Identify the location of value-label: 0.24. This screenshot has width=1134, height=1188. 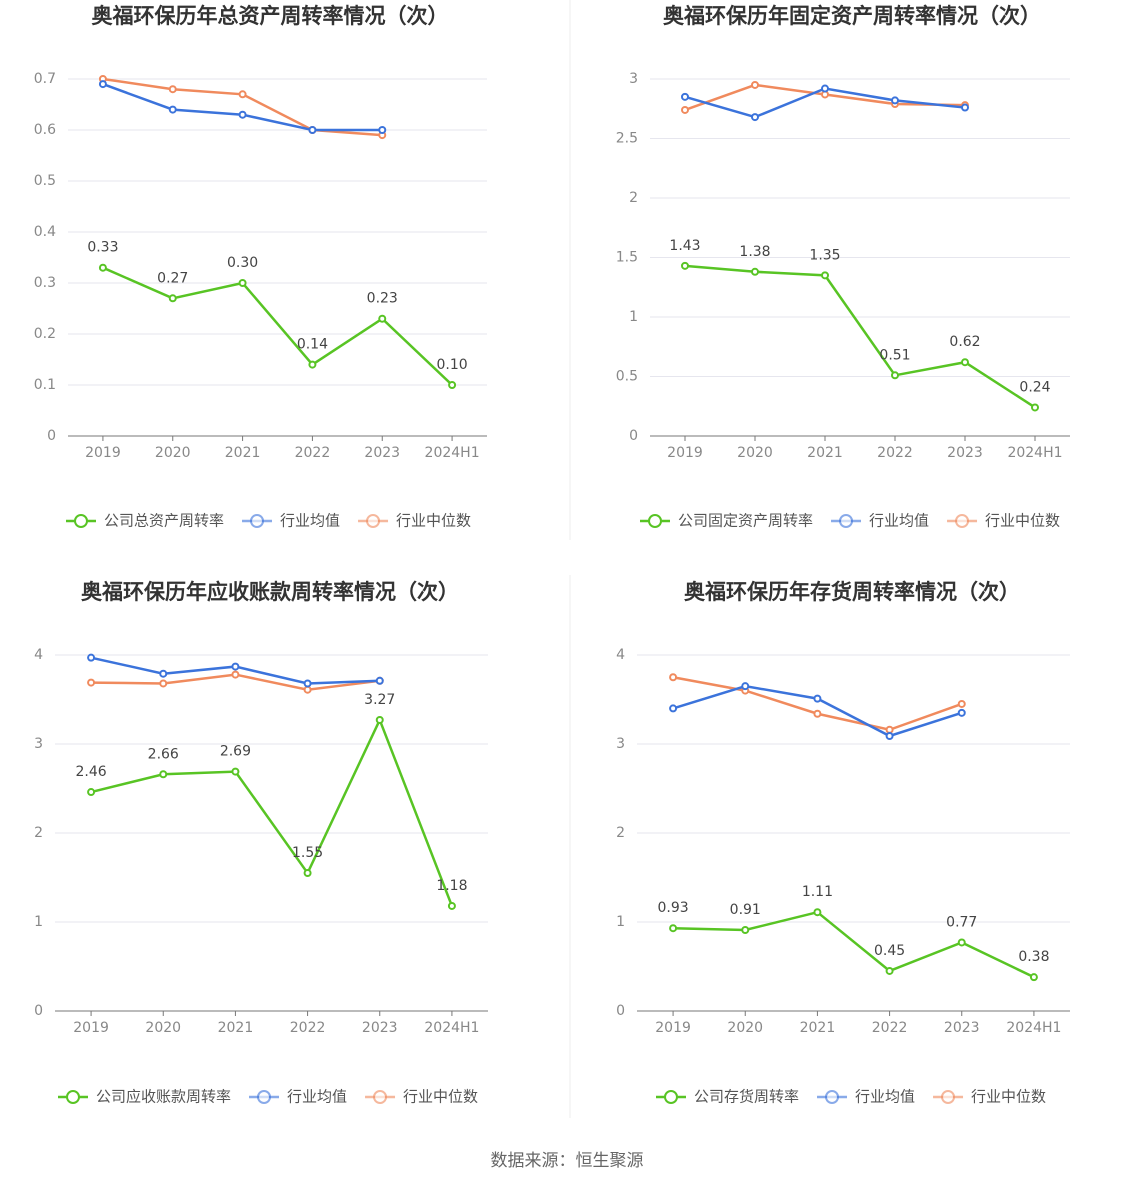
(1034, 387).